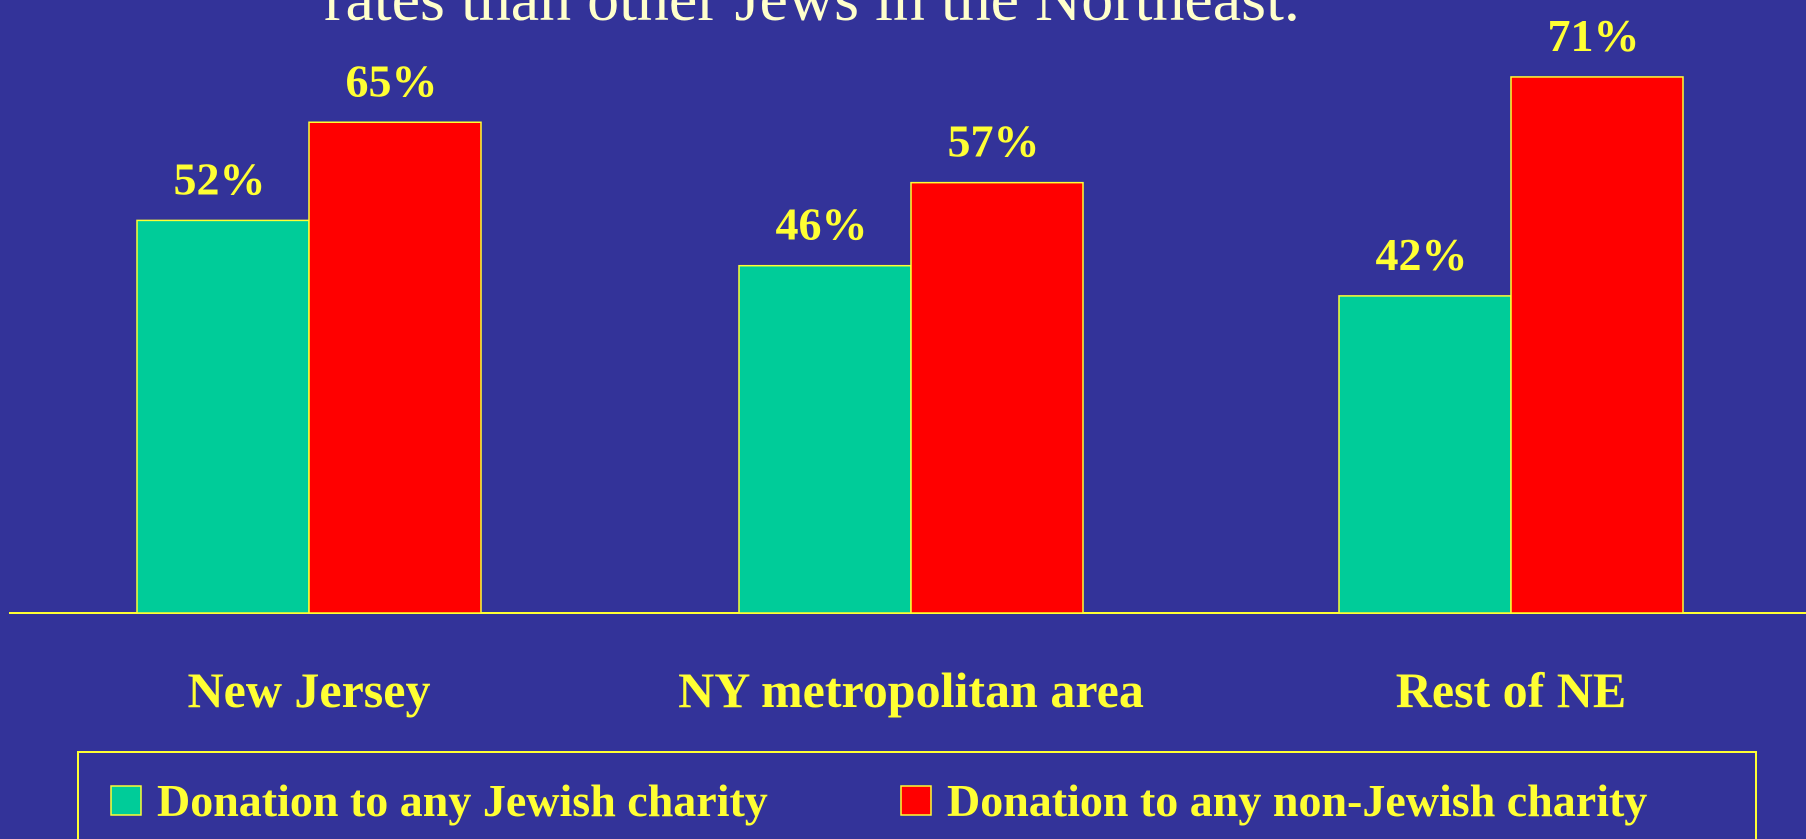 The height and width of the screenshot is (839, 1806). I want to click on value-label: 42%, so click(1422, 254).